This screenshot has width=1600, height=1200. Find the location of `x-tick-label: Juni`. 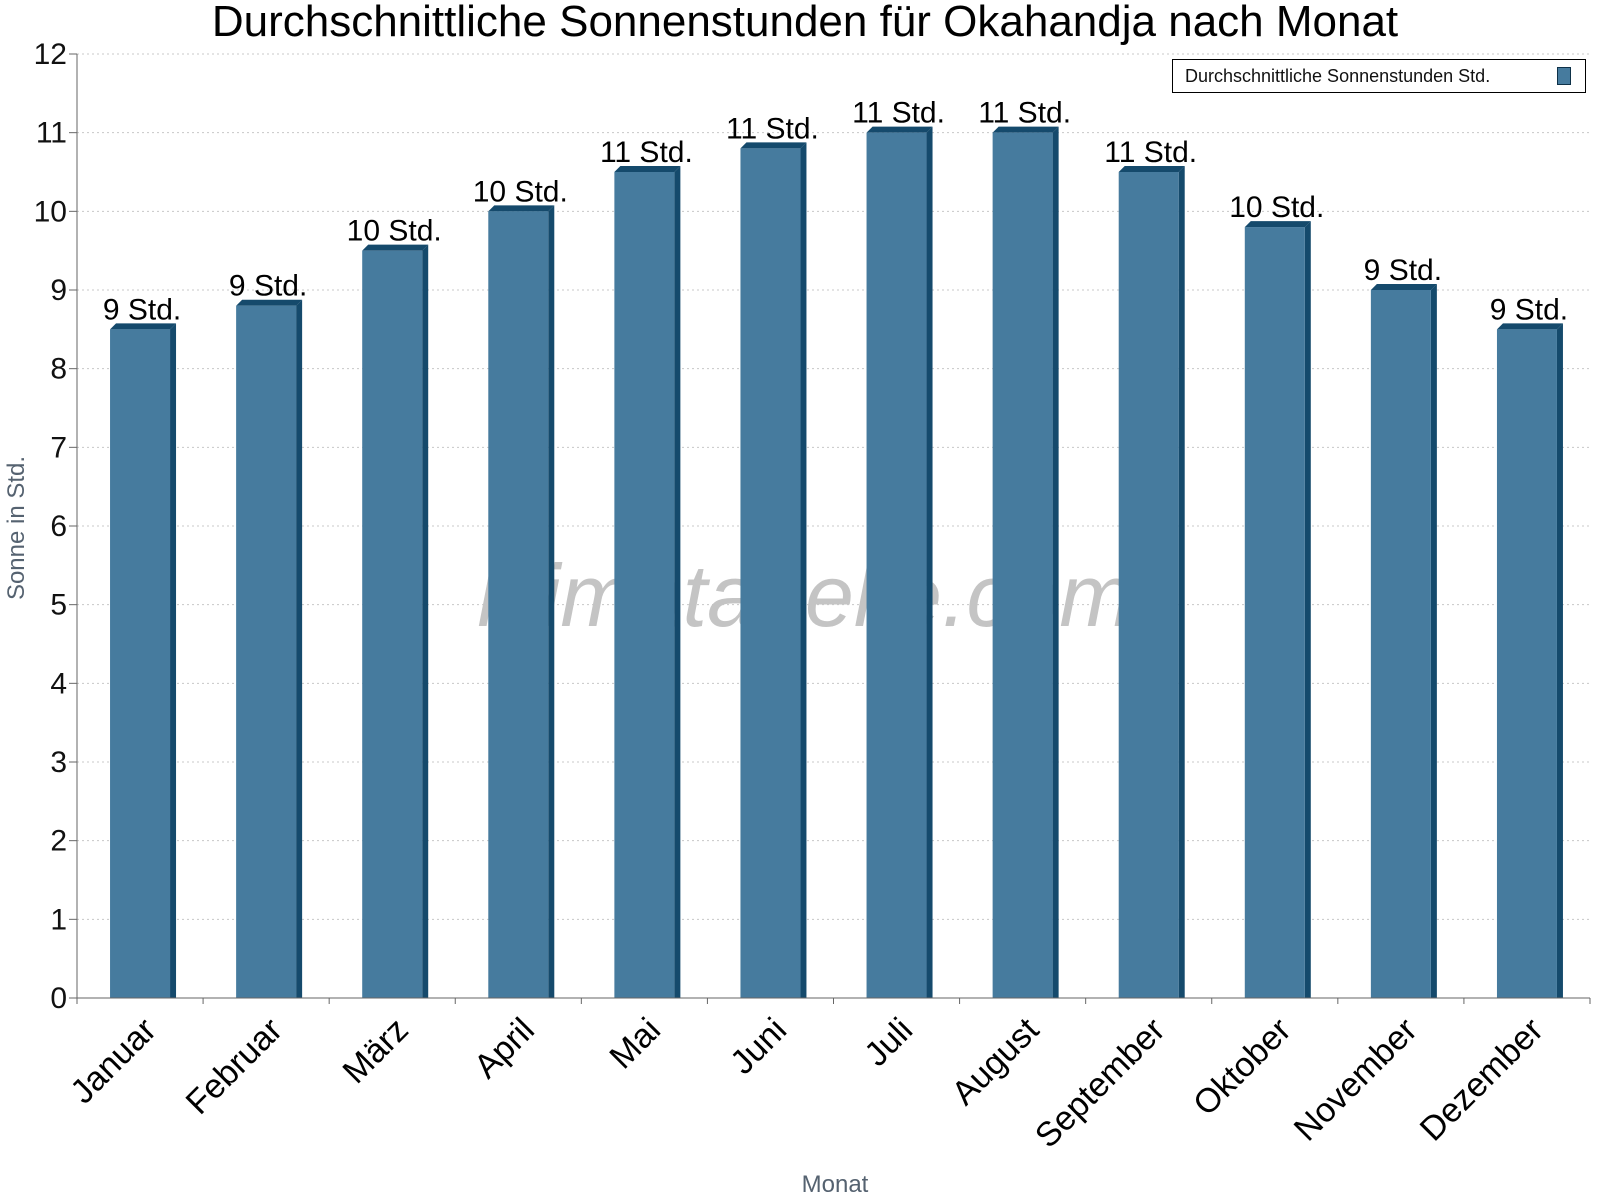

x-tick-label: Juni is located at coordinates (758, 1046).